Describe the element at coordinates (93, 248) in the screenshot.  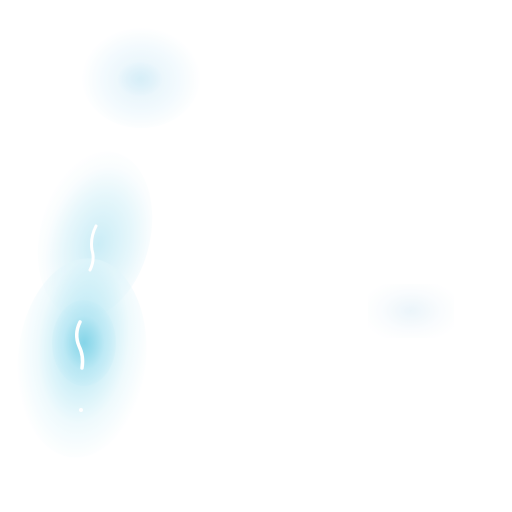
I see `light-streak-upper` at that location.